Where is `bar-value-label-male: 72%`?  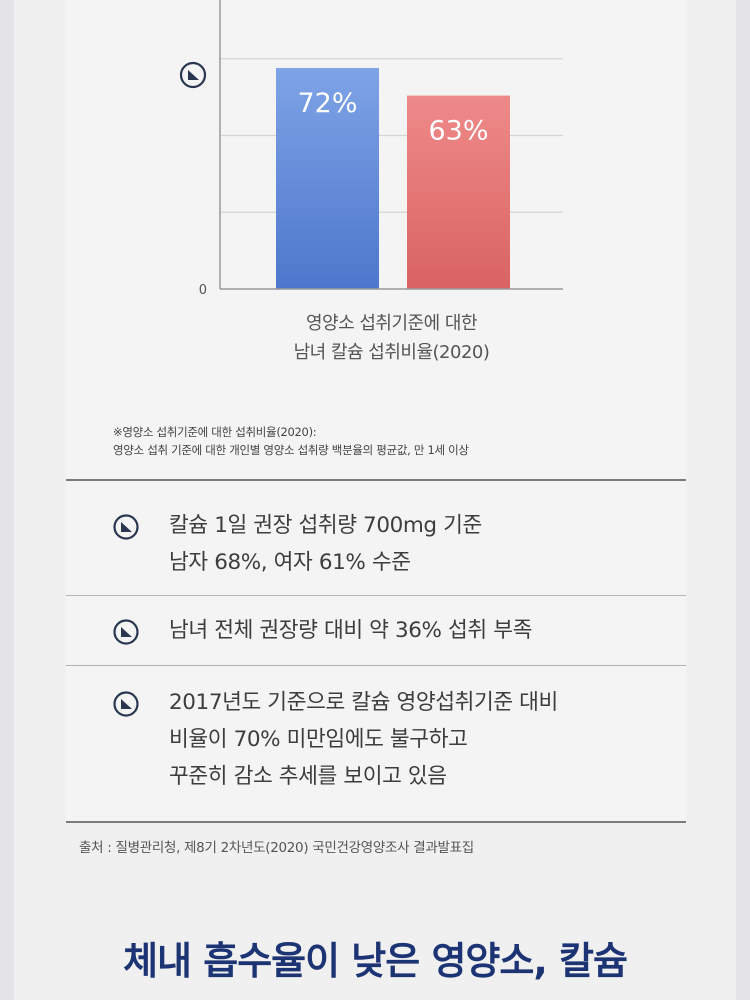
bar-value-label-male: 72% is located at coordinates (327, 103).